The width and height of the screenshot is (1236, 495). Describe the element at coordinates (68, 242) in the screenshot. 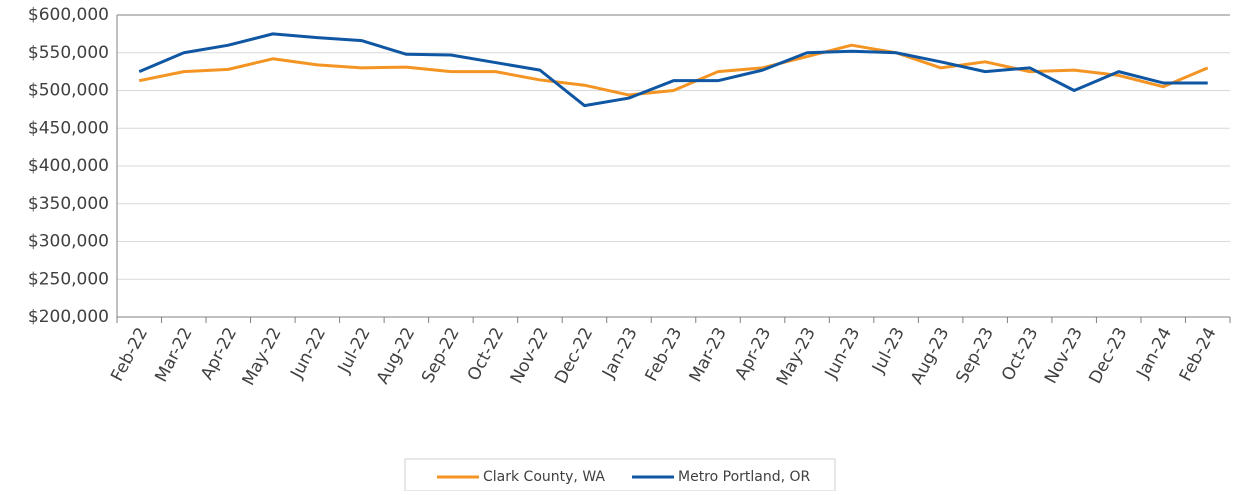

I see `y-tick-label: $300,000` at that location.